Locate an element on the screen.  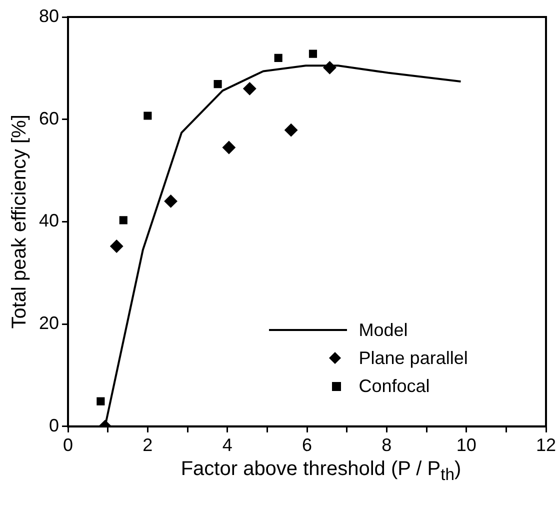
y-tick-label: 80 is located at coordinates (49, 16).